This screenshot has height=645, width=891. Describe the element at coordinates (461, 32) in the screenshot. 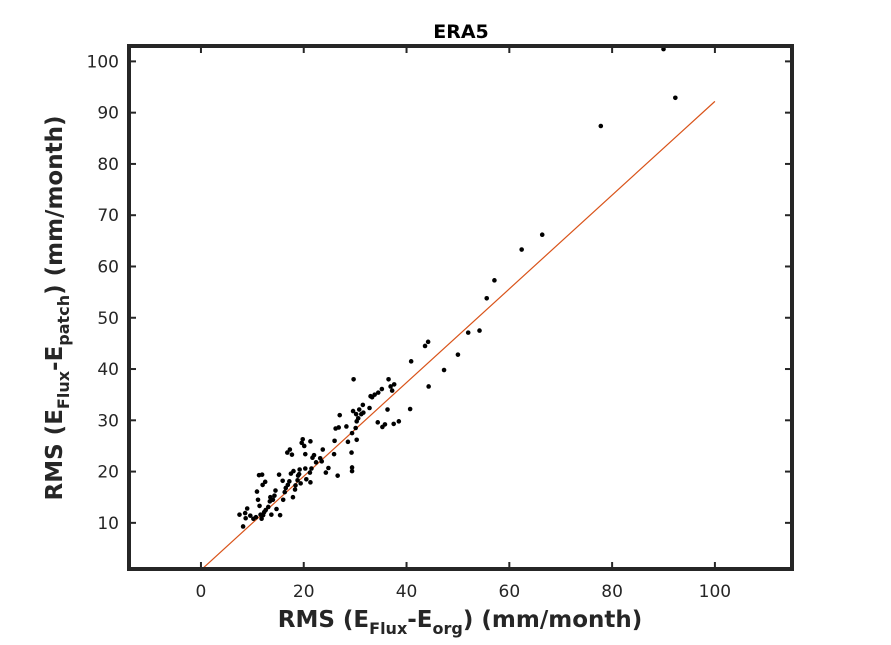

I see `chart-title: ERA5` at that location.